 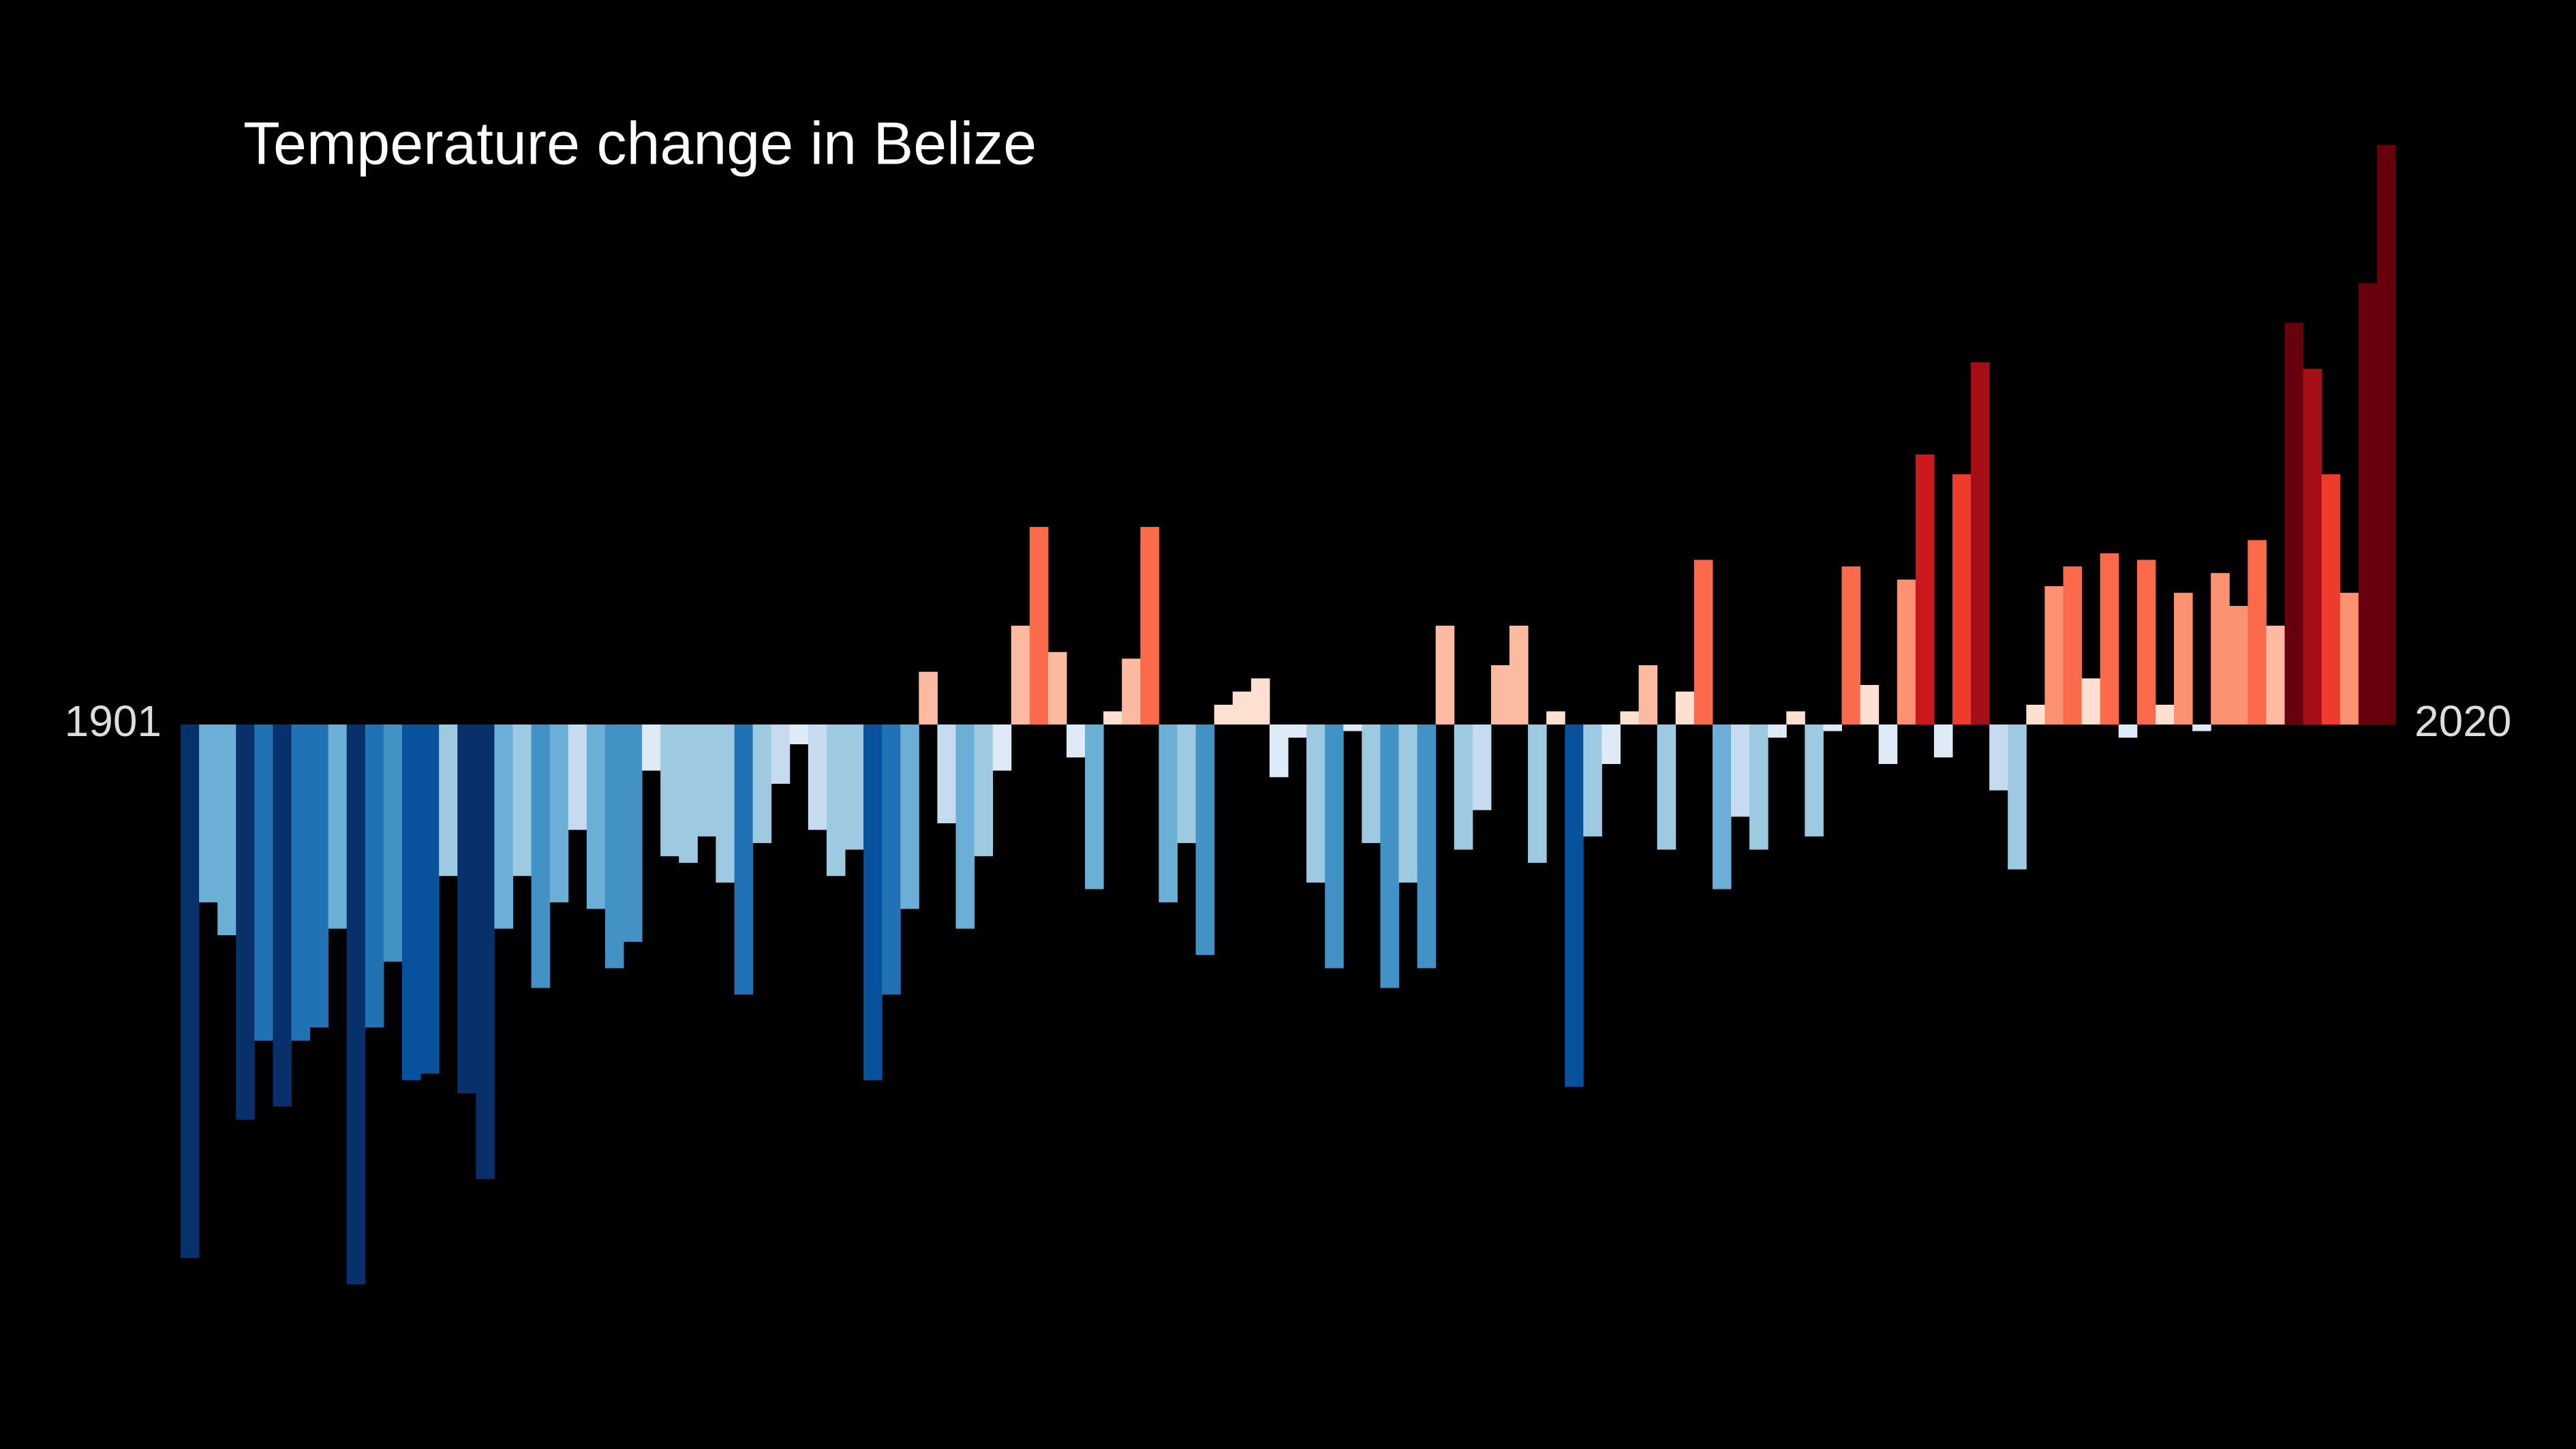 I want to click on year-label: 2020, so click(x=2462, y=722).